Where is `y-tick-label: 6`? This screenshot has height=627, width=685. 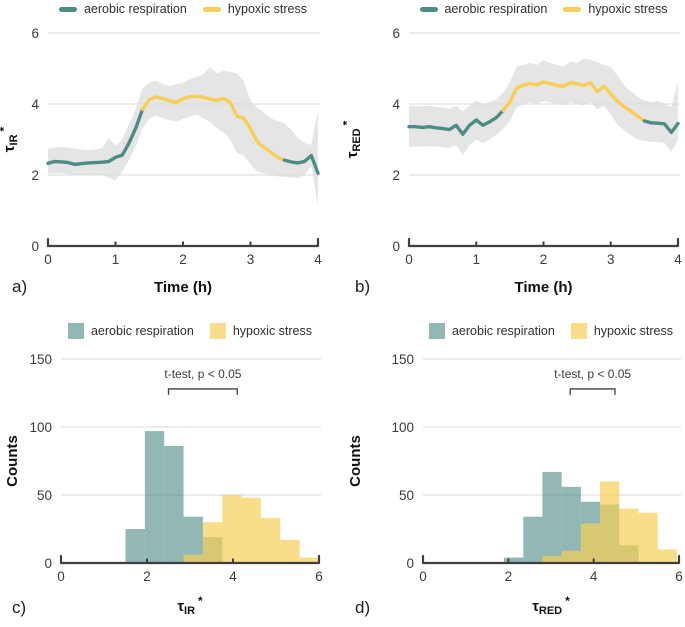
y-tick-label: 6 is located at coordinates (35, 33).